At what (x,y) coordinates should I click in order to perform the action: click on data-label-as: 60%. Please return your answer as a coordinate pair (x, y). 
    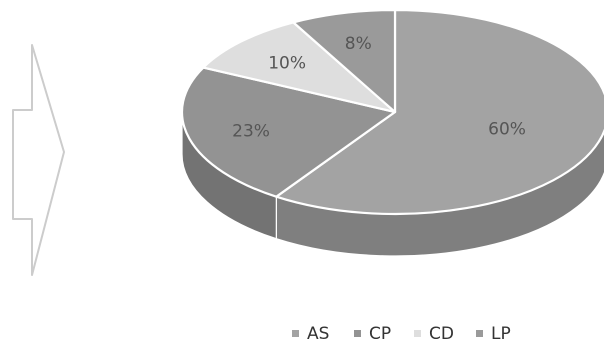
    Looking at the image, I should click on (507, 129).